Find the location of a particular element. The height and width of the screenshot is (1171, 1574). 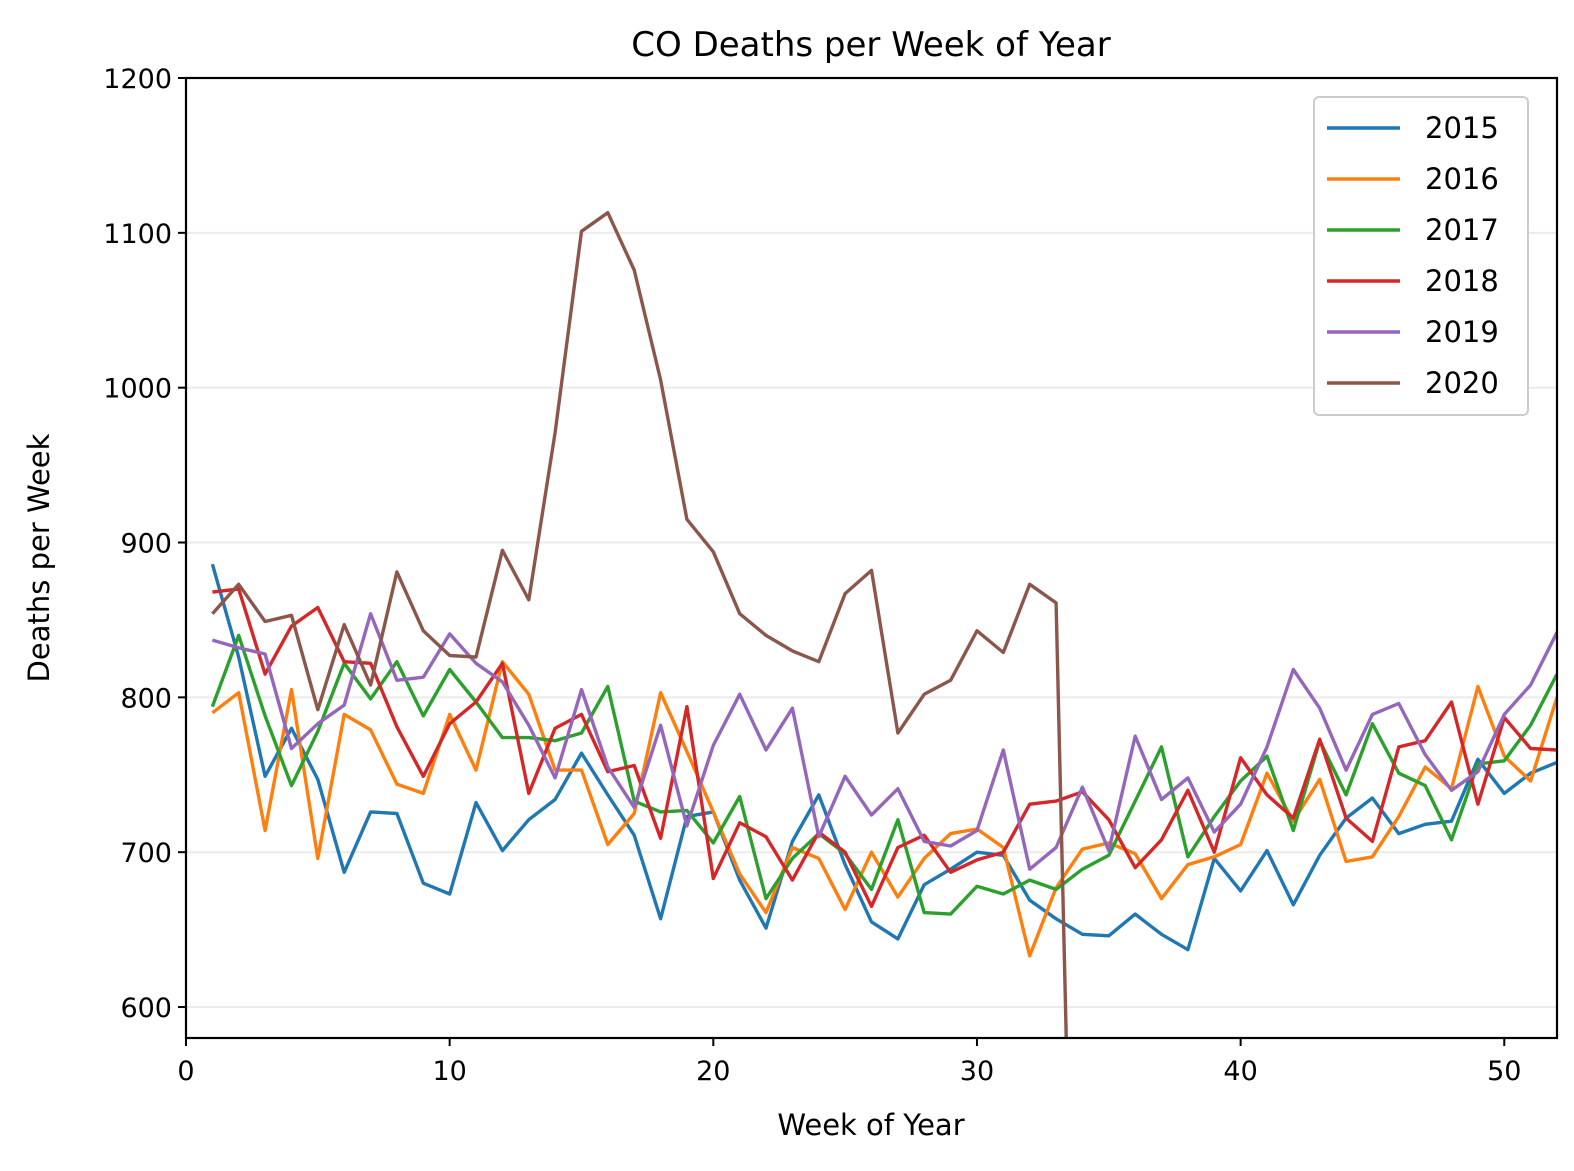

legend-item-2016: 2016 is located at coordinates (1413, 179).